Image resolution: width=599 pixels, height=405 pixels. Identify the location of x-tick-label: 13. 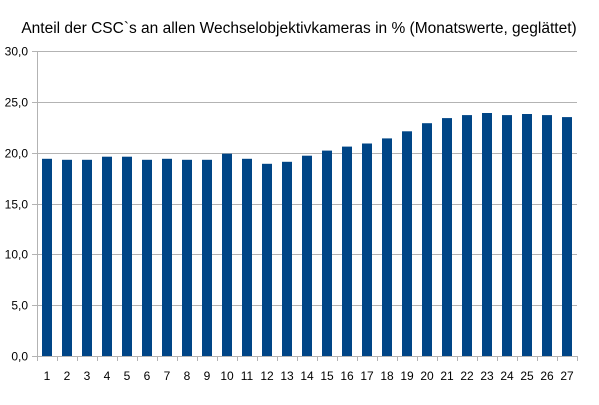
(287, 376).